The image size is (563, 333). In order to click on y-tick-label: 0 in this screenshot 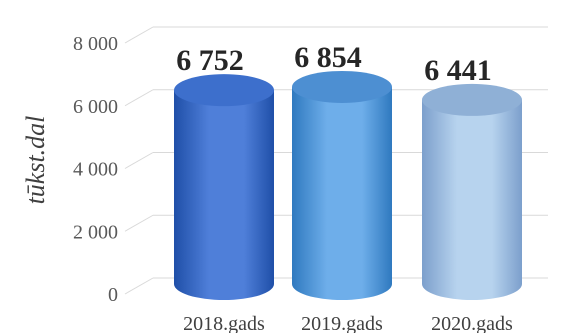, I will do `click(113, 295)`.